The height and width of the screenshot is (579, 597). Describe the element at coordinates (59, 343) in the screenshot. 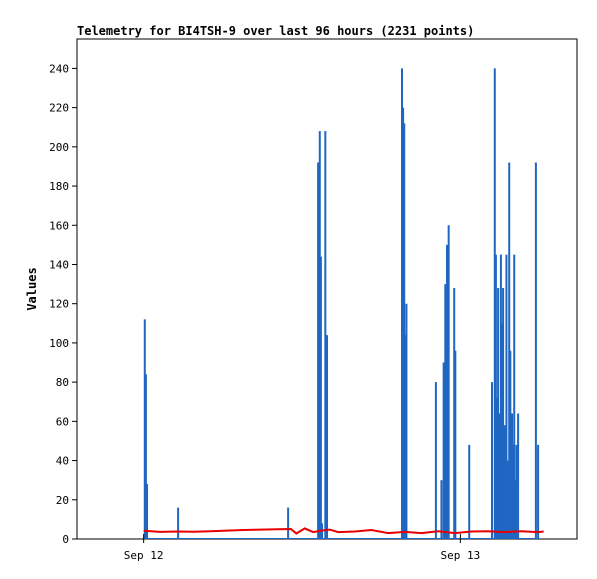

I see `y-tick-label: 100` at that location.